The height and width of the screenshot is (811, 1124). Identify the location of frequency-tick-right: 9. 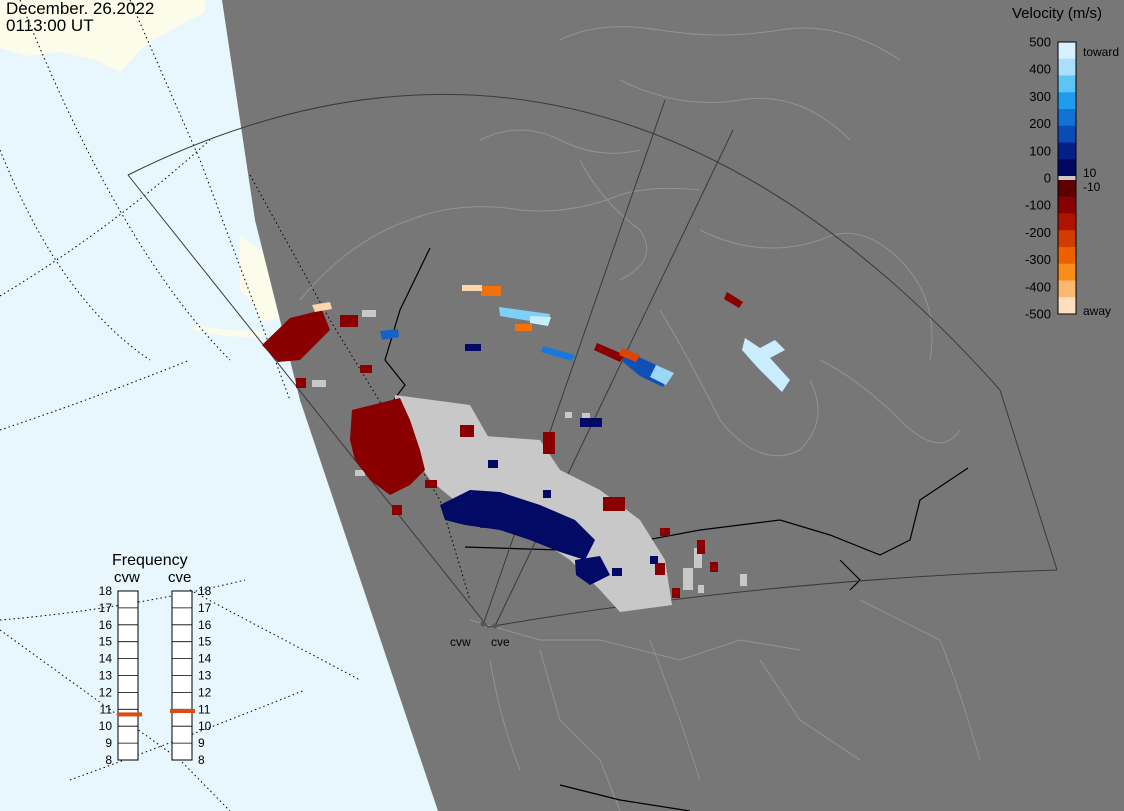
(201, 743).